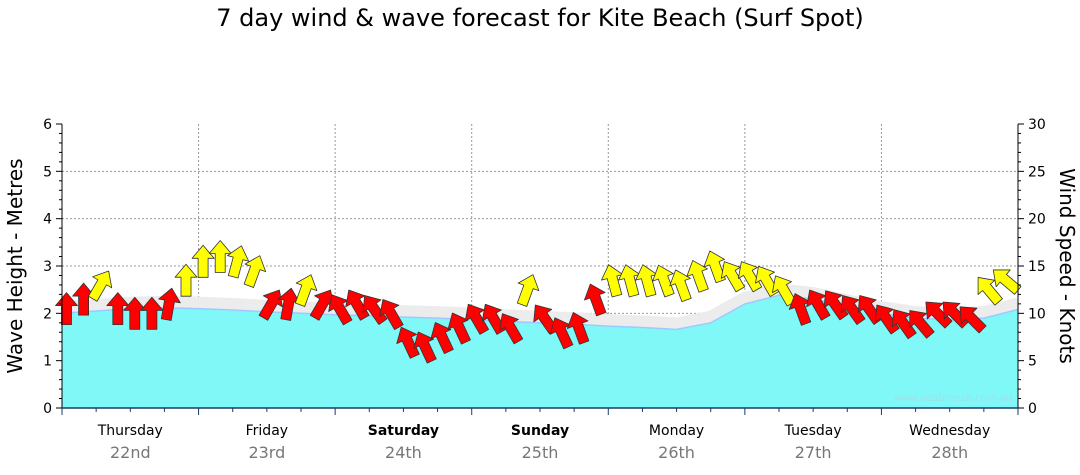 This screenshot has width=1080, height=475. What do you see at coordinates (1037, 267) in the screenshot?
I see `y2-tick-label: 15` at bounding box center [1037, 267].